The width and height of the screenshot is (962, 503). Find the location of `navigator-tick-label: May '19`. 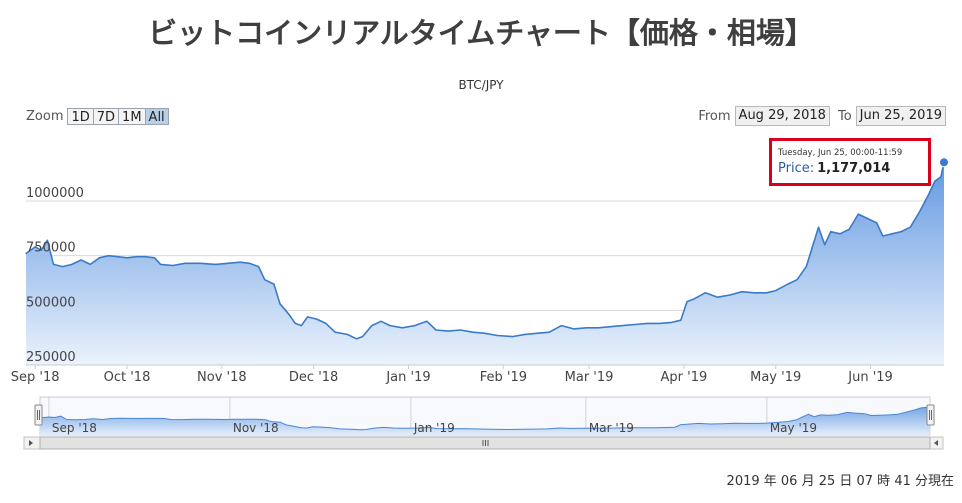

navigator-tick-label: May '19 is located at coordinates (793, 428).